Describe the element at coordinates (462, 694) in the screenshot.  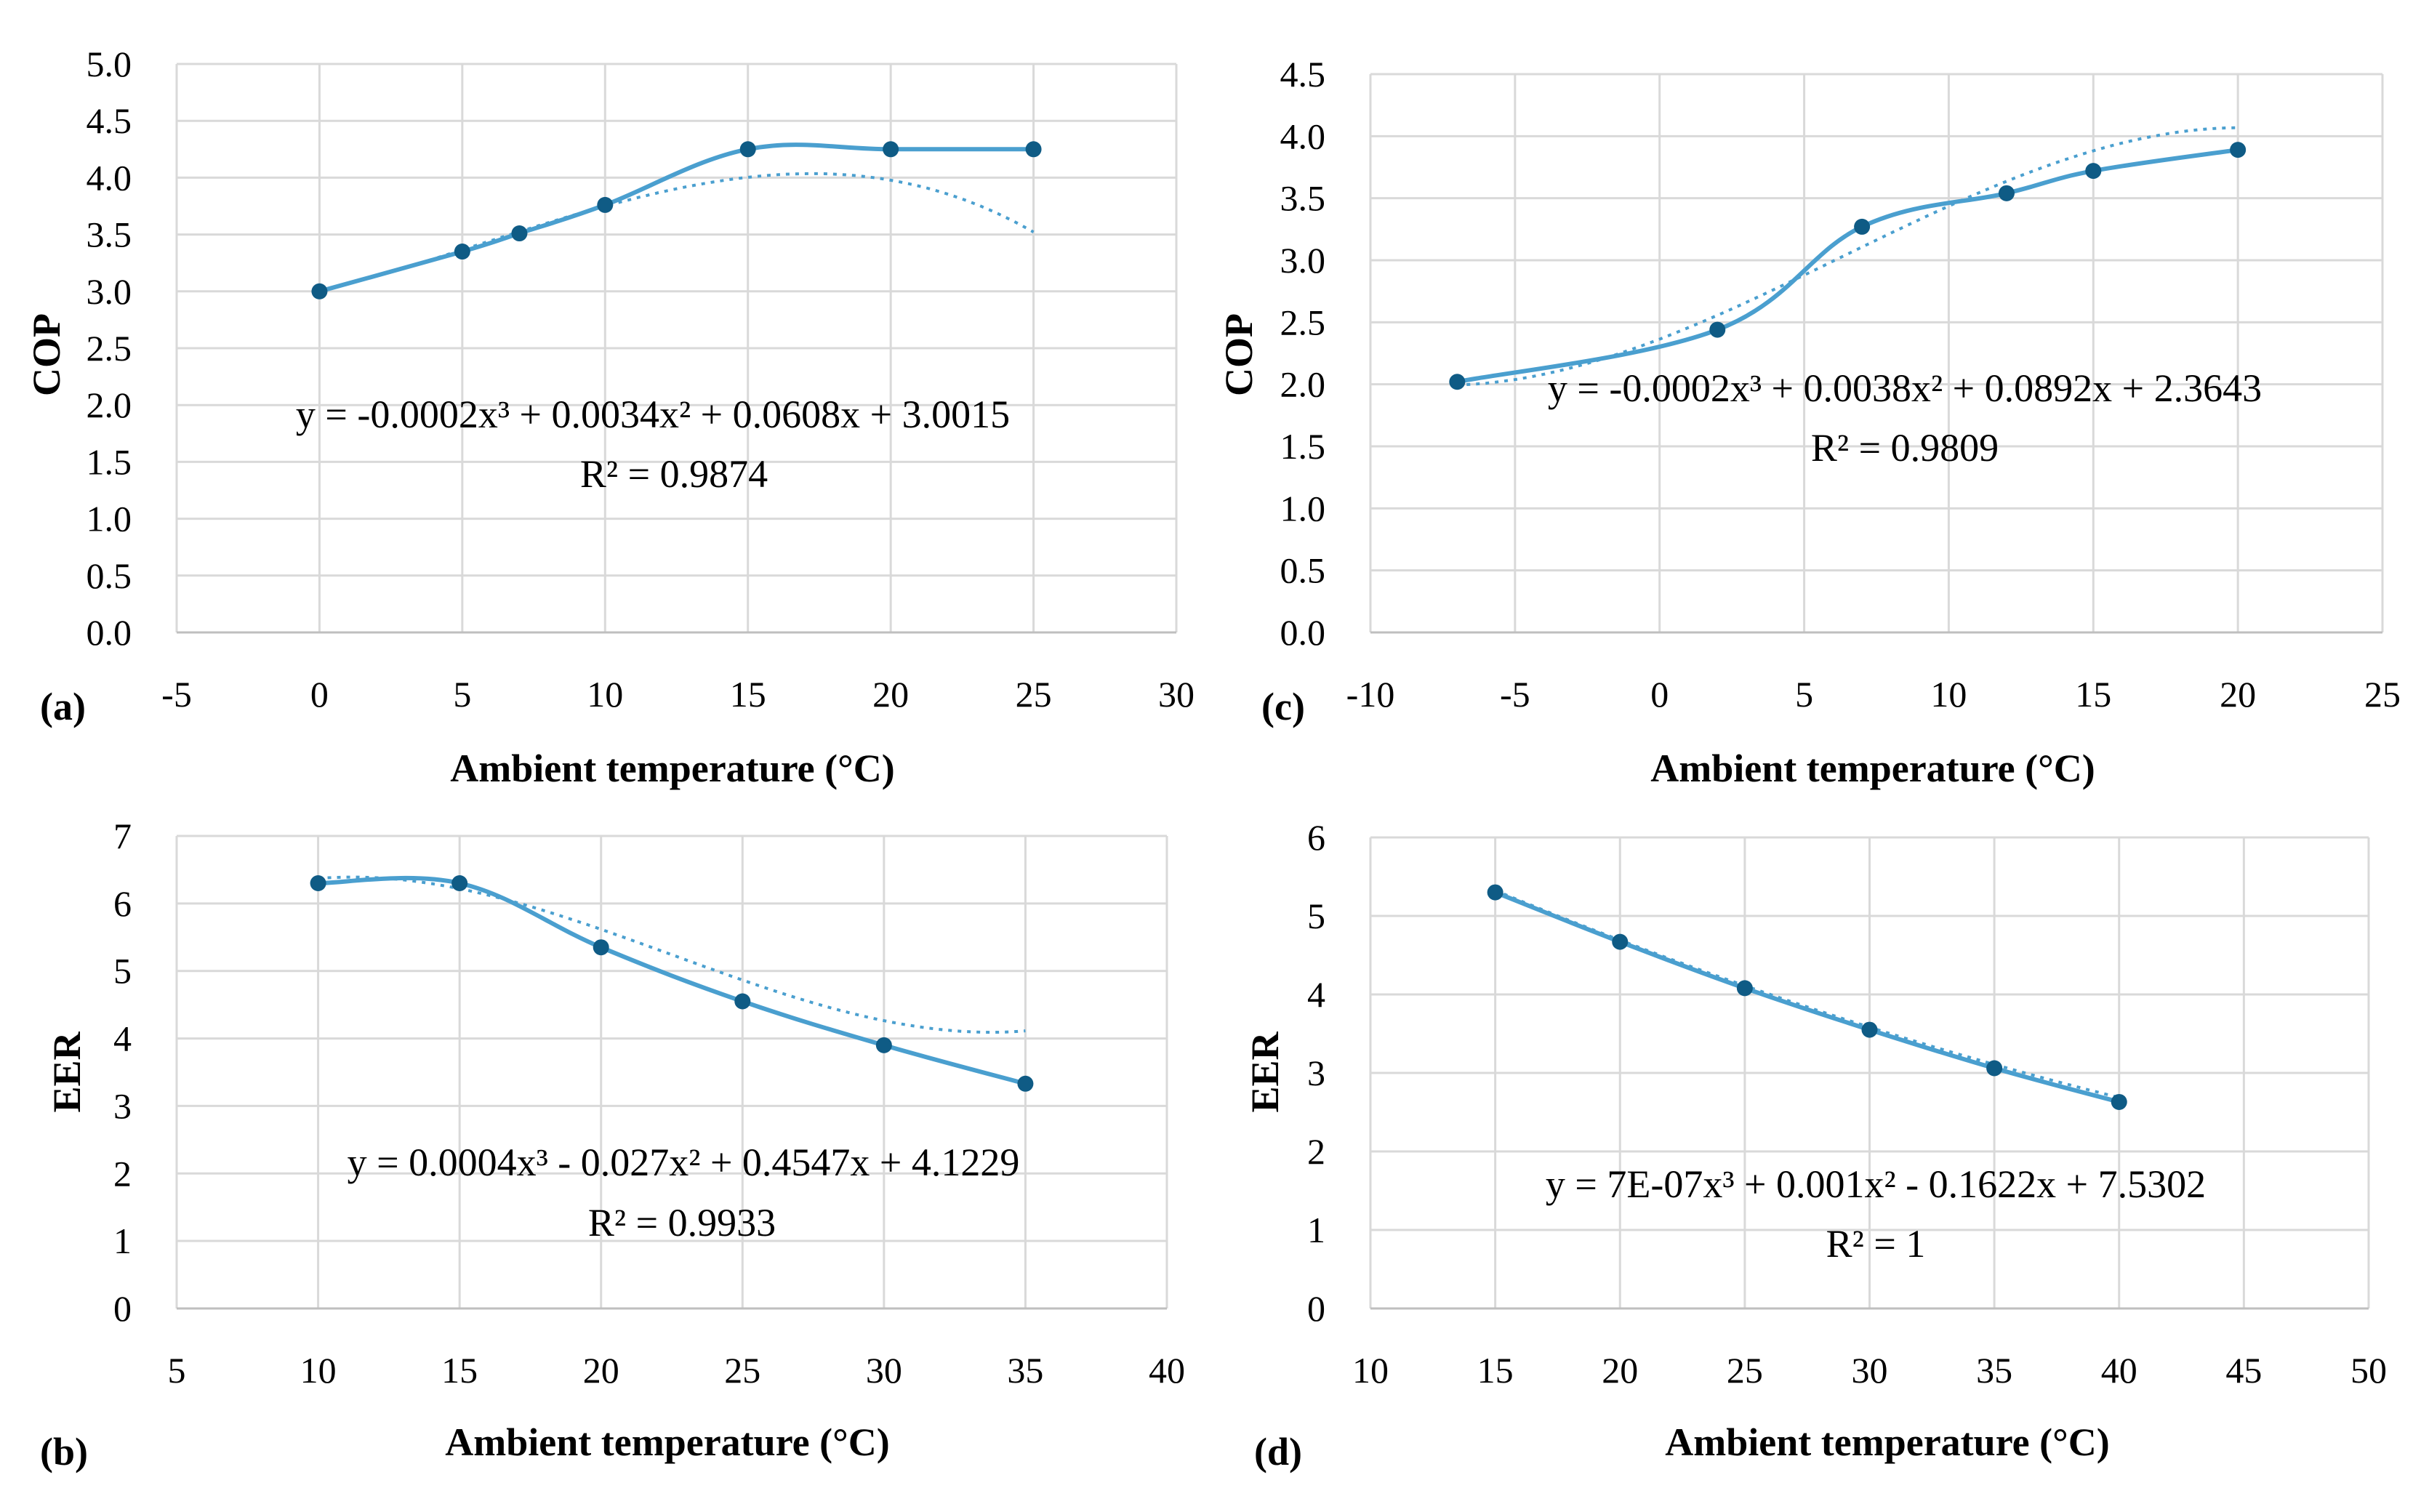
I see `x-tick-label: 5` at that location.